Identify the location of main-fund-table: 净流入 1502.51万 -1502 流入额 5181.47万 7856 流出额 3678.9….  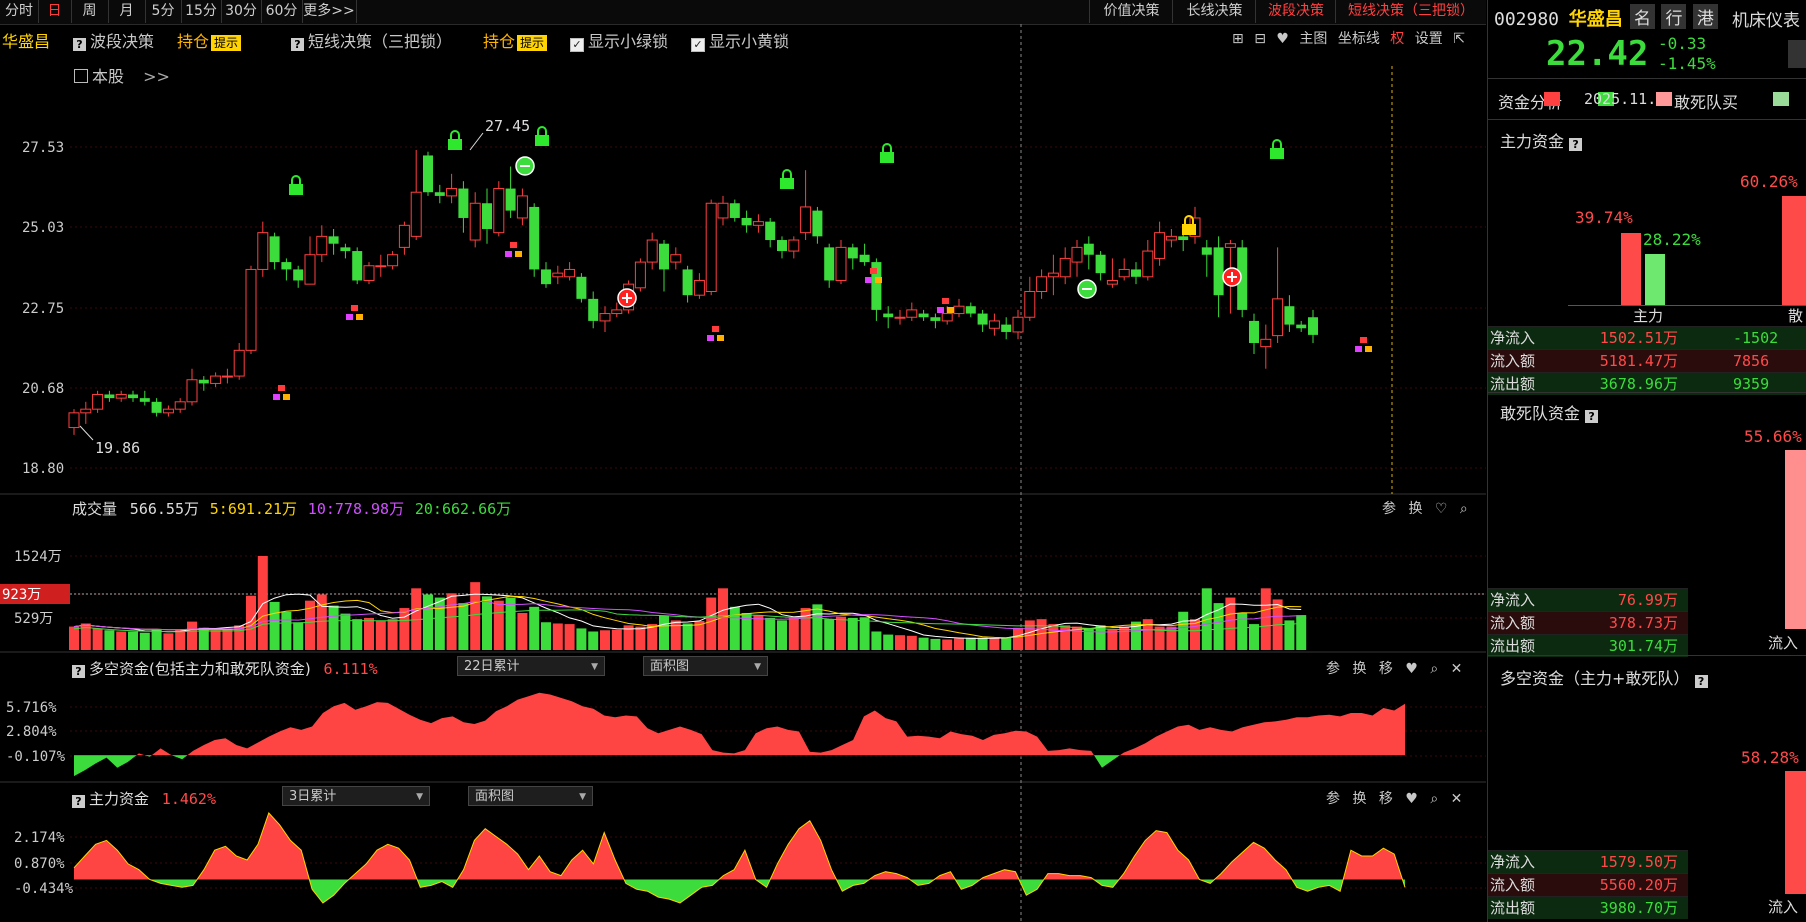
(1647, 360).